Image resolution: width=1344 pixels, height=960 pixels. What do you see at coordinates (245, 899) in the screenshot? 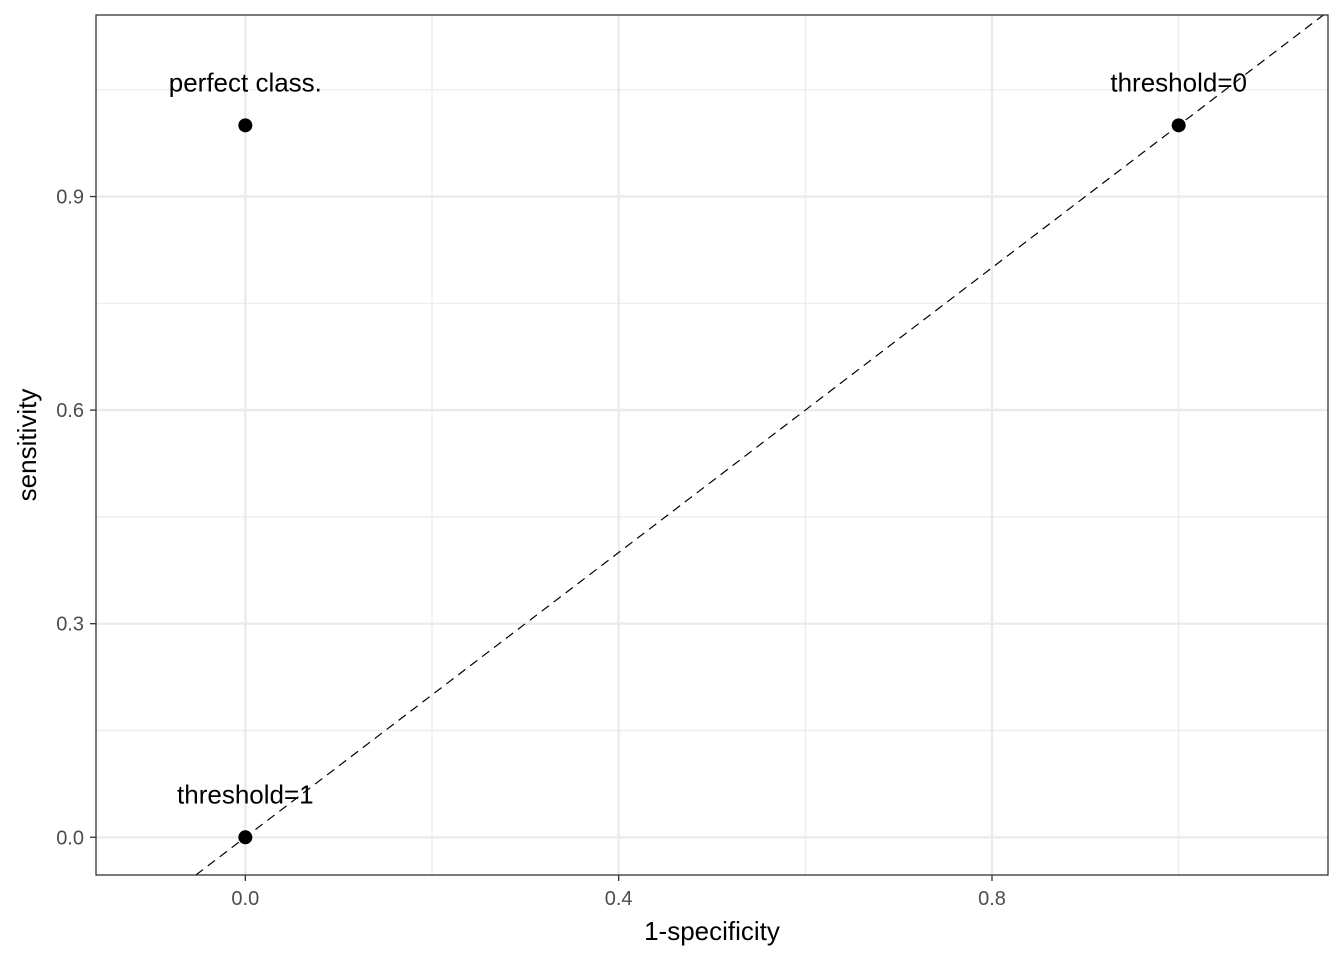
I see `x-tick-label: 0.0` at bounding box center [245, 899].